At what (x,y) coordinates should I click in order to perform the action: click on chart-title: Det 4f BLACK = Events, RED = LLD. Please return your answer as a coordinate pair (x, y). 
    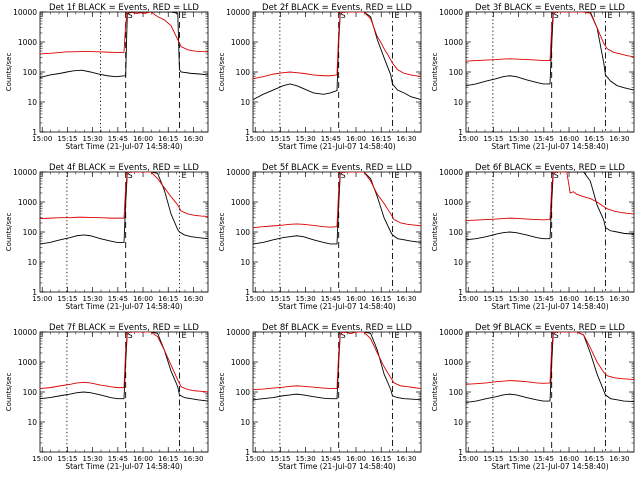
    Looking at the image, I should click on (124, 168).